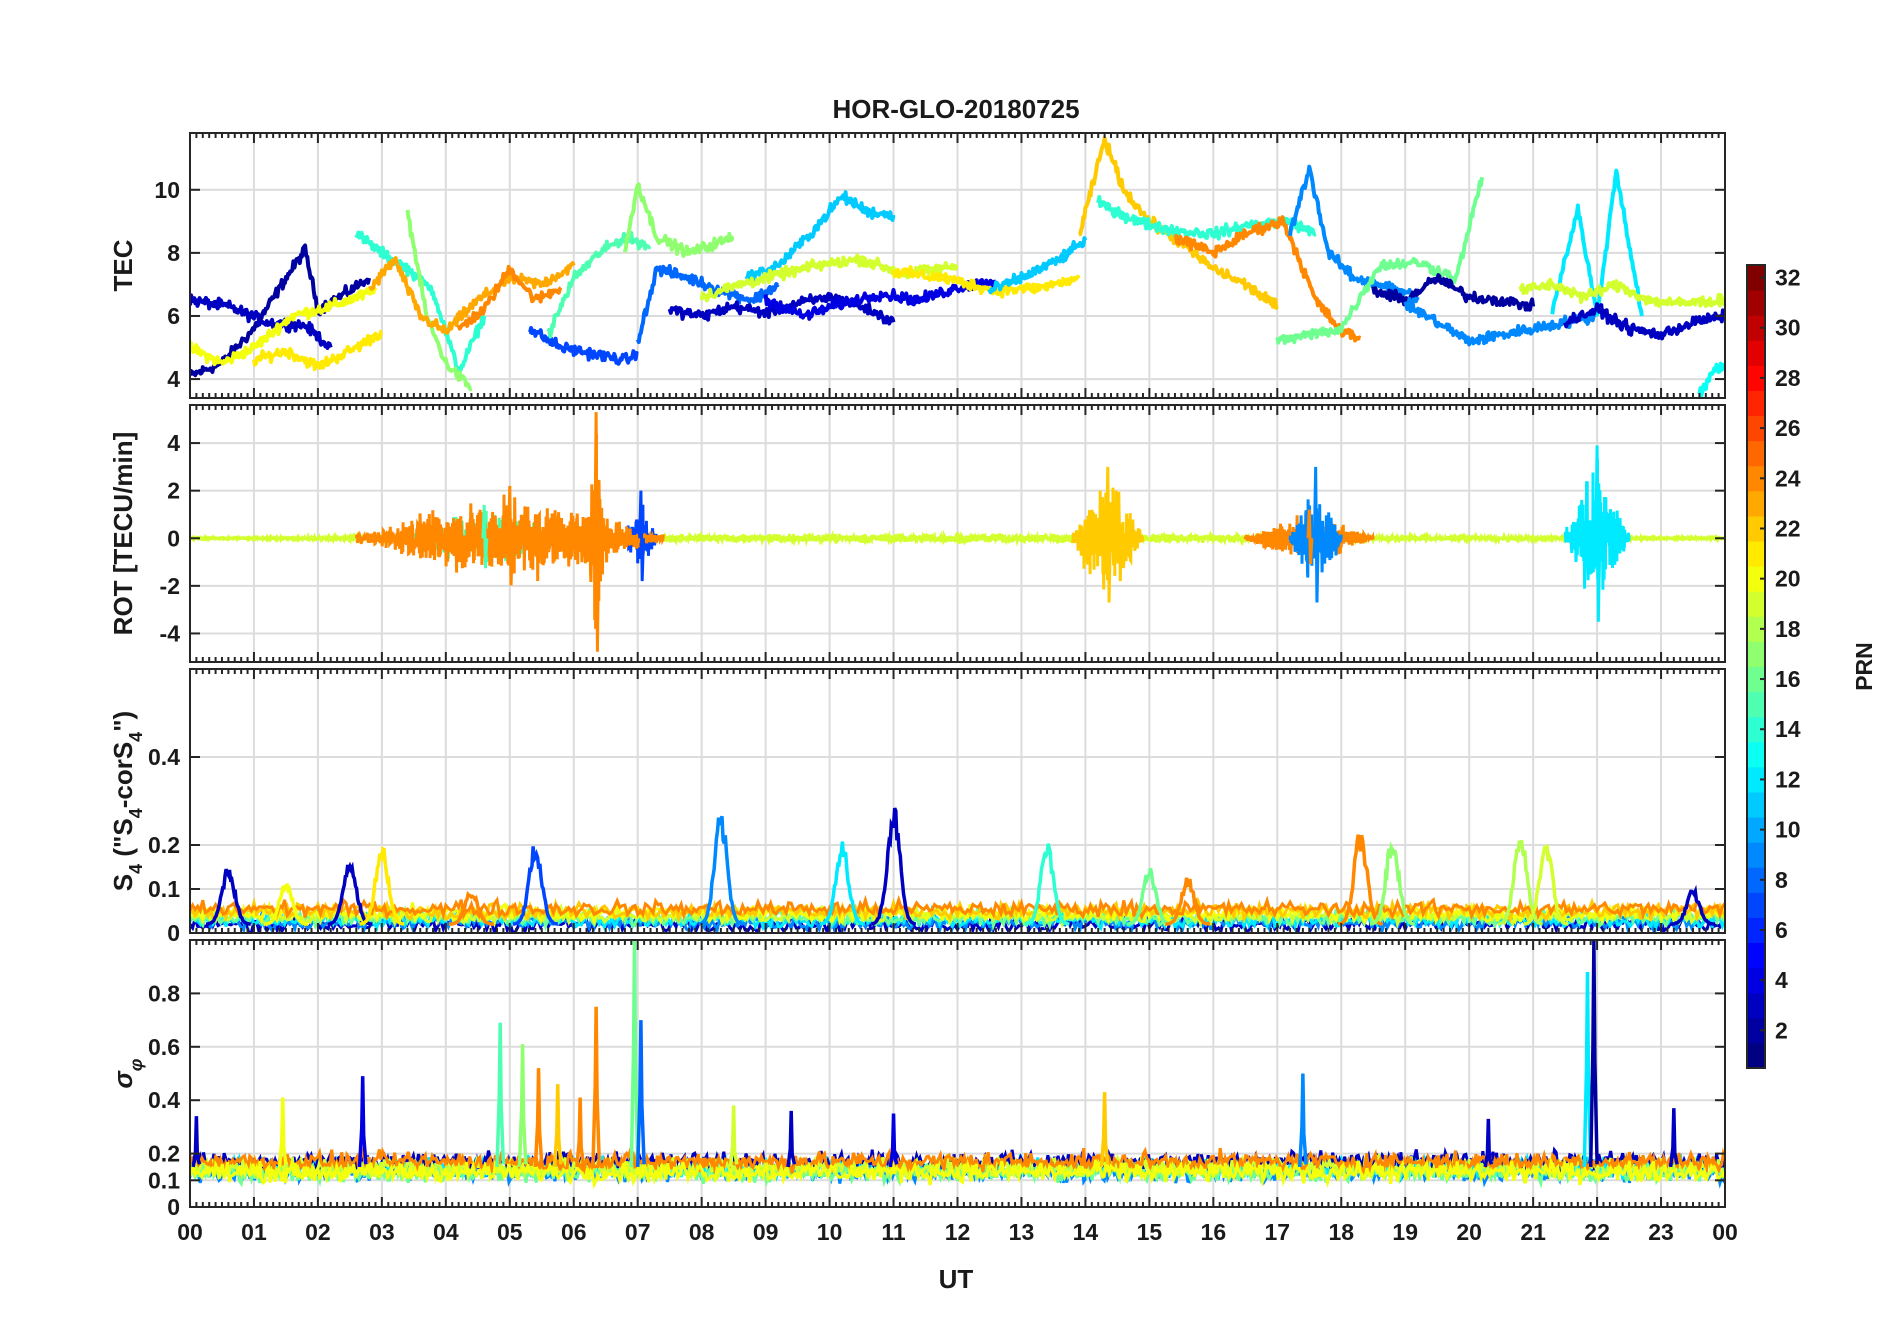 The width and height of the screenshot is (1902, 1330). I want to click on colorbar-tick-label: 30, so click(1788, 328).